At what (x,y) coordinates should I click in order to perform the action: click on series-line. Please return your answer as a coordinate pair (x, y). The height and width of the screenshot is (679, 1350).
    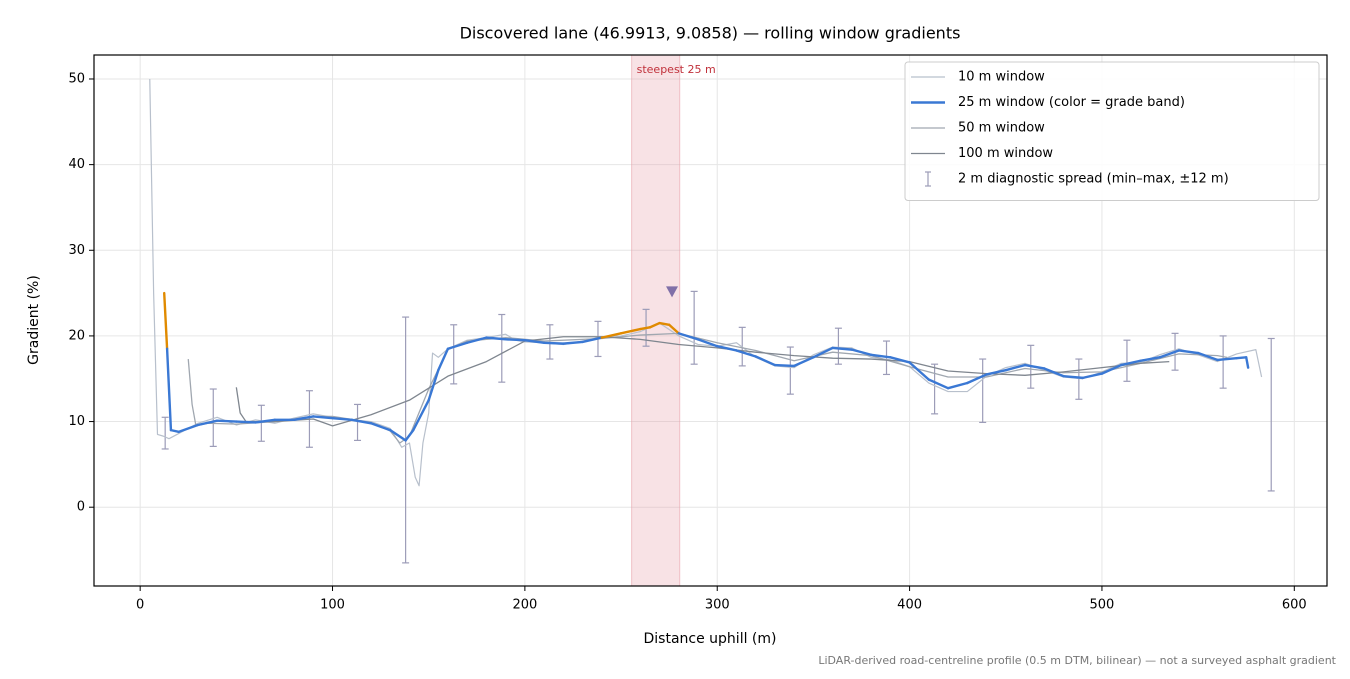
    Looking at the image, I should click on (702, 381).